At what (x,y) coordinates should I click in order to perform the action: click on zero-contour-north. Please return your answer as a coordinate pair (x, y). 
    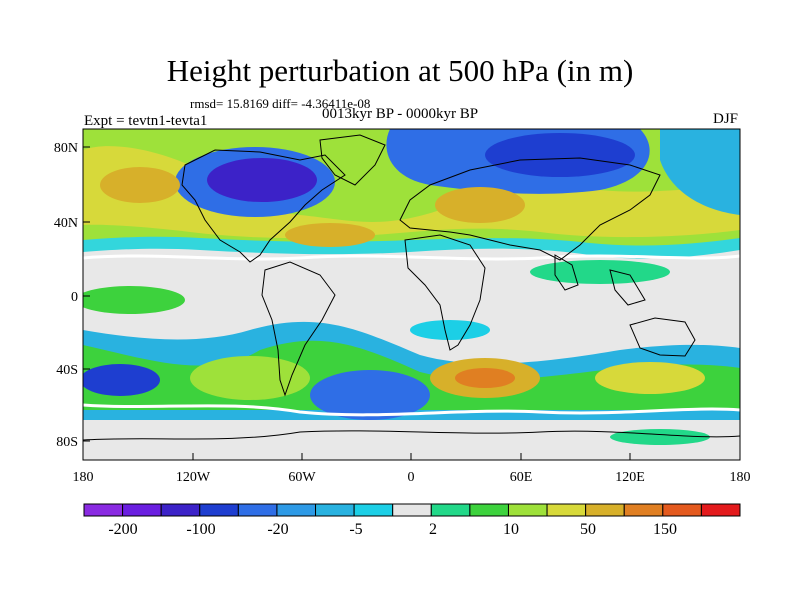
    Looking at the image, I should click on (411, 257).